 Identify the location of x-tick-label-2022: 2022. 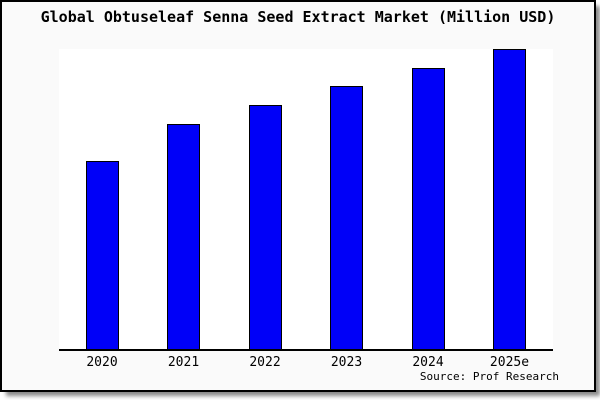
(265, 362).